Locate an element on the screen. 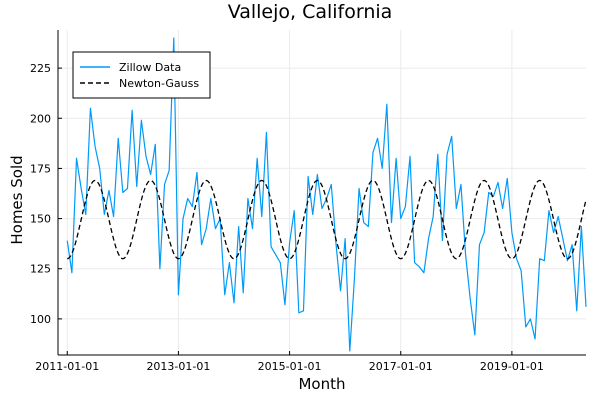 The width and height of the screenshot is (600, 400). y-axis-label: Homes Sold is located at coordinates (17, 199).